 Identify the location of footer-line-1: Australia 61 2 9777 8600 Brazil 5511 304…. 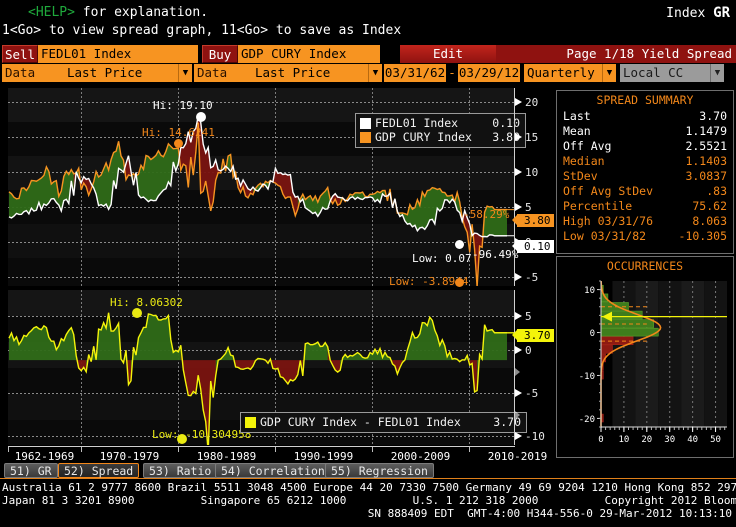
(369, 487).